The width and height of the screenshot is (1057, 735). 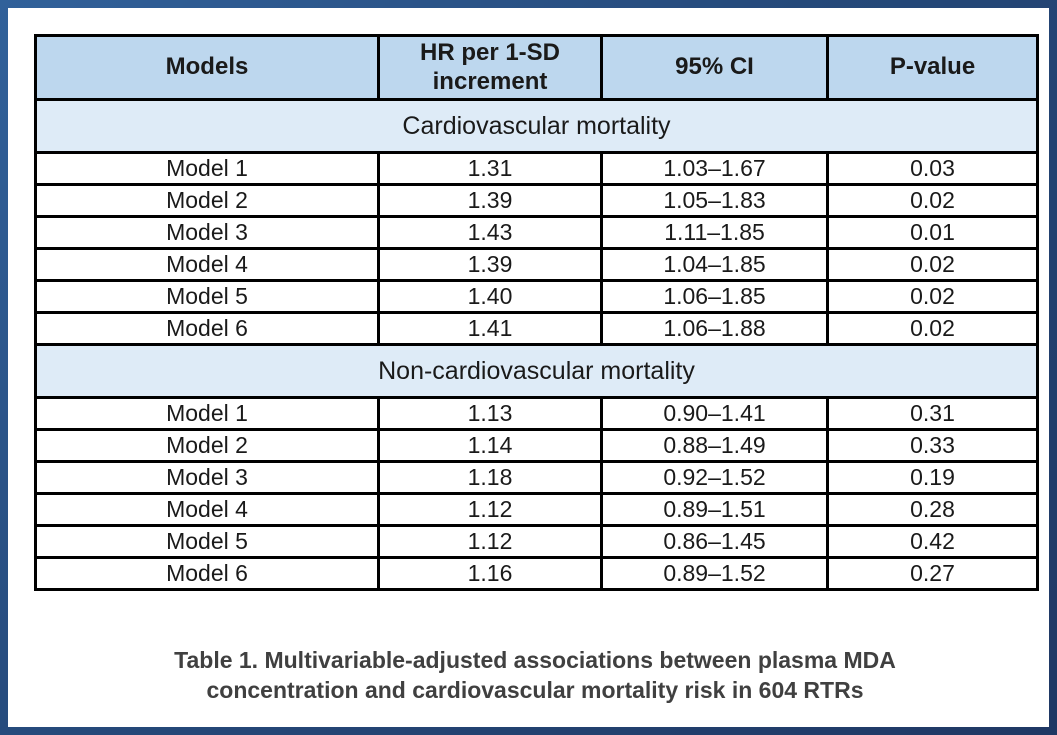 What do you see at coordinates (490, 573) in the screenshot?
I see `hr-cell: 1.16` at bounding box center [490, 573].